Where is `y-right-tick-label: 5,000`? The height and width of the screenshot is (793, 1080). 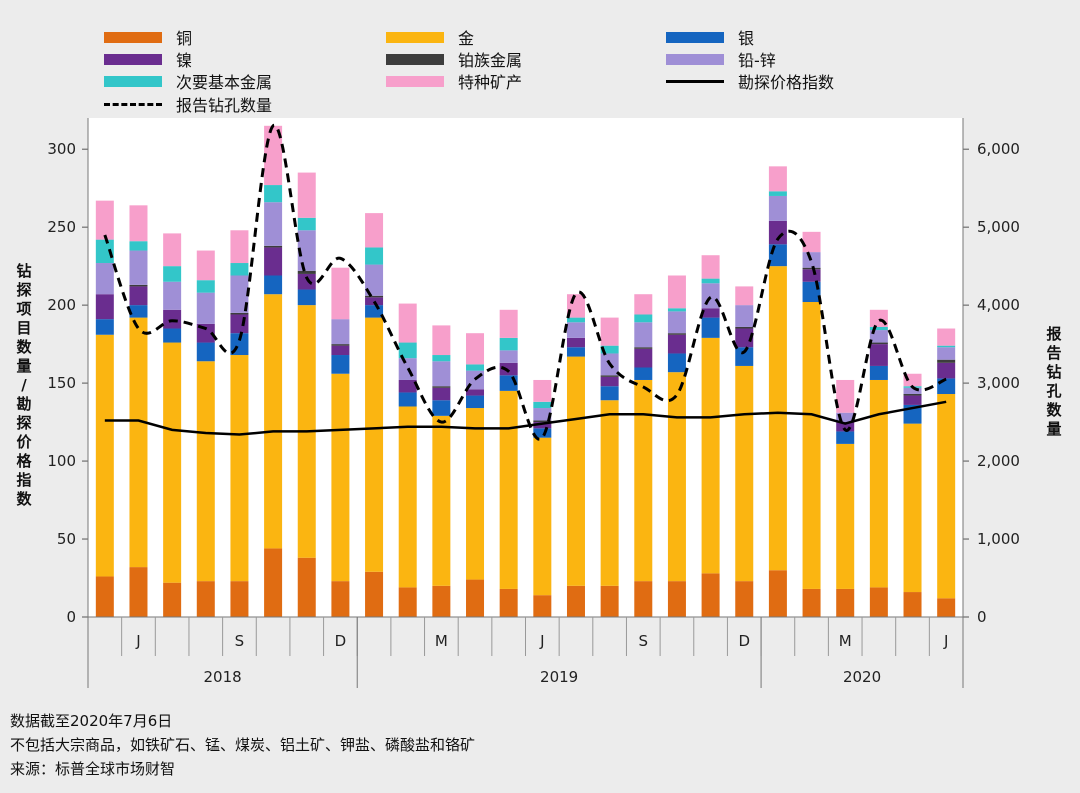
y-right-tick-label: 5,000 is located at coordinates (998, 227).